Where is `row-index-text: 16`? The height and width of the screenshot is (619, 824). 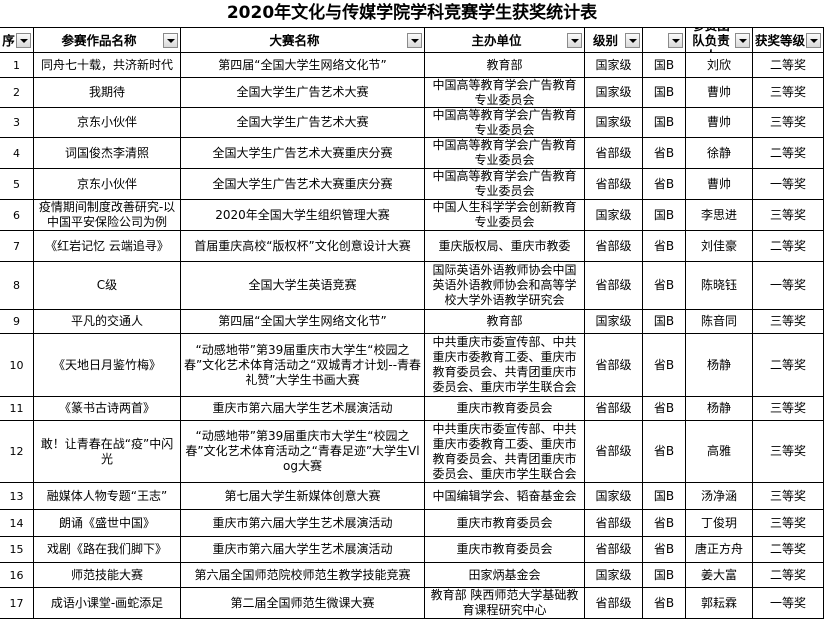
row-index-text: 16 is located at coordinates (16, 575).